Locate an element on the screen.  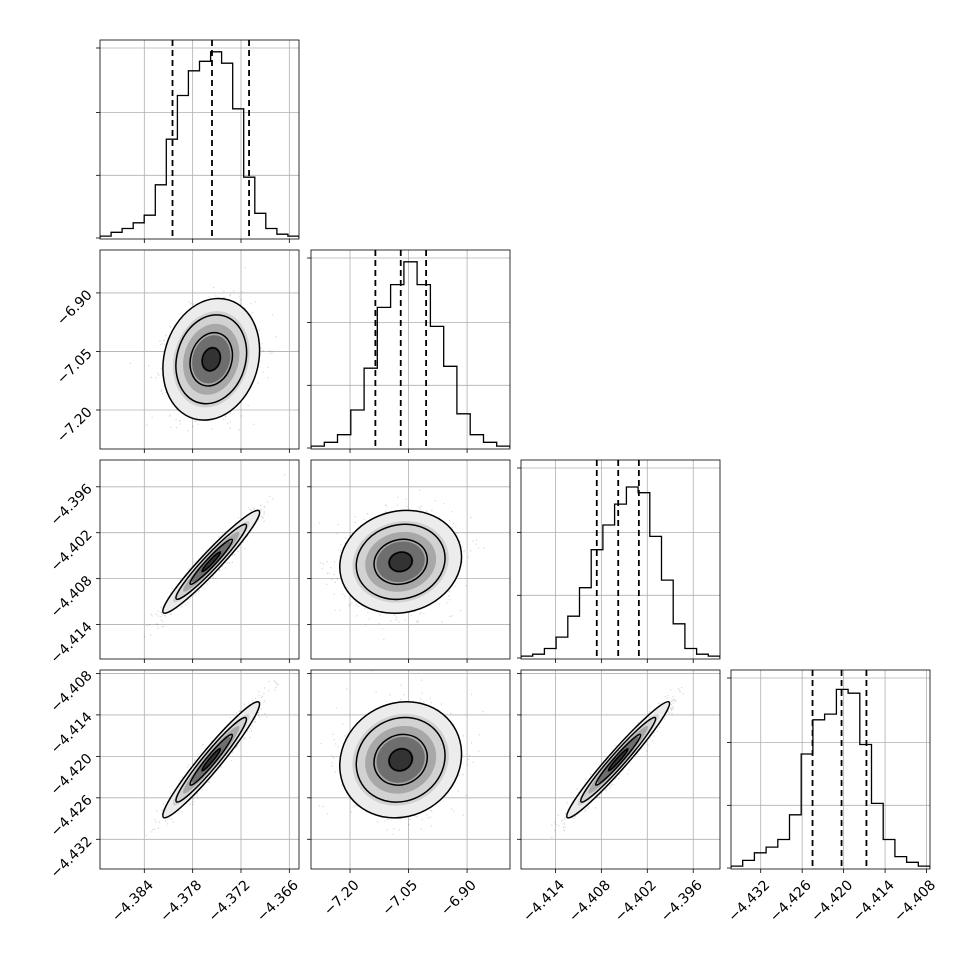
x-tick-label: −4.420 is located at coordinates (832, 901).